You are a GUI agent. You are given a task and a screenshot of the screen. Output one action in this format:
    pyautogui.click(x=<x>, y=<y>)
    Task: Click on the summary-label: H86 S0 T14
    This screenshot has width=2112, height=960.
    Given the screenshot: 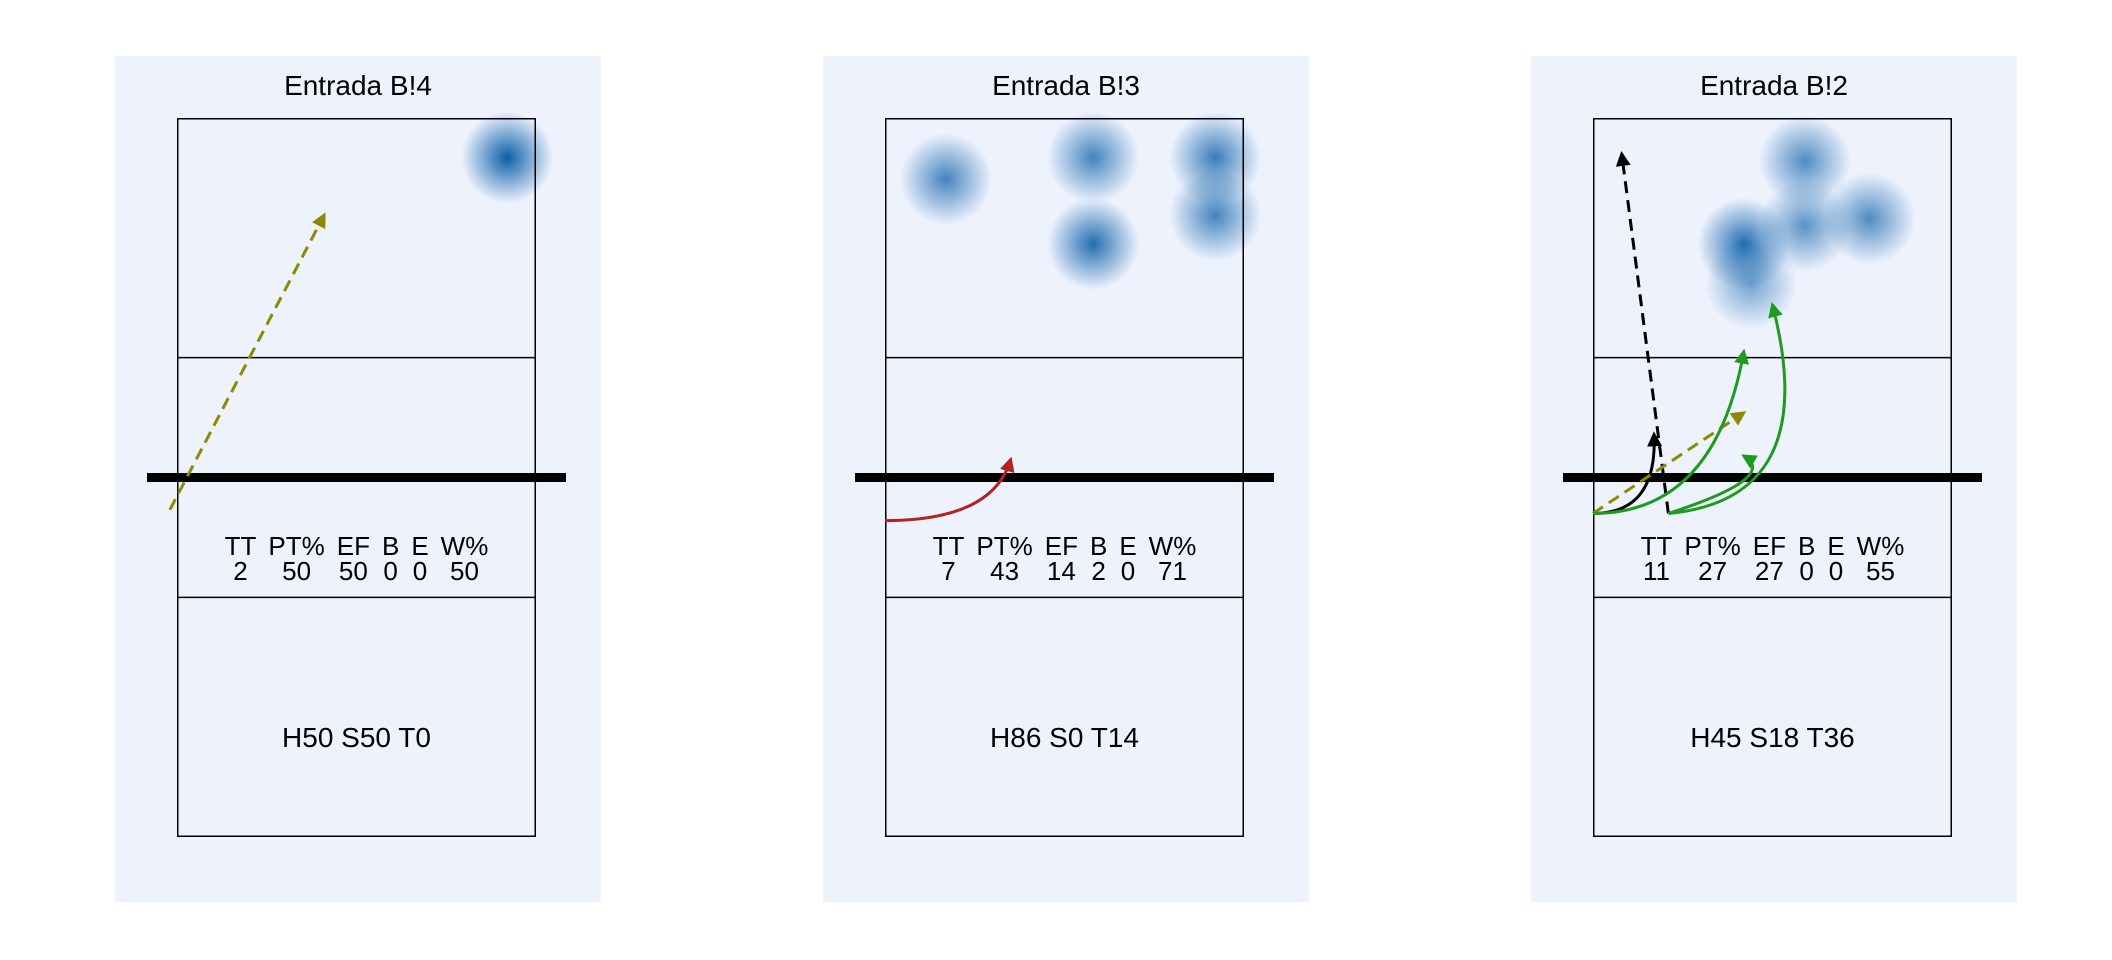 What is the action you would take?
    pyautogui.click(x=1064, y=737)
    